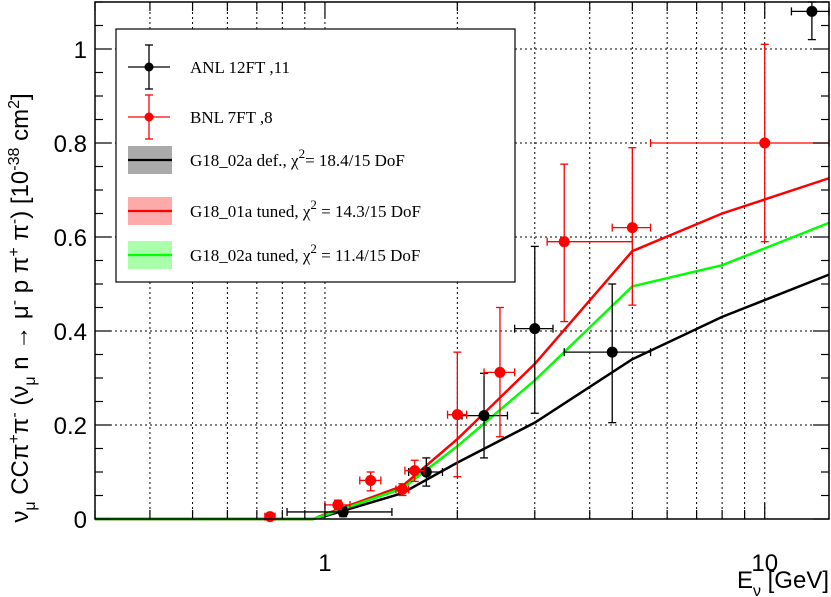  Describe the element at coordinates (70, 238) in the screenshot. I see `y-tick-label: 0.6` at that location.